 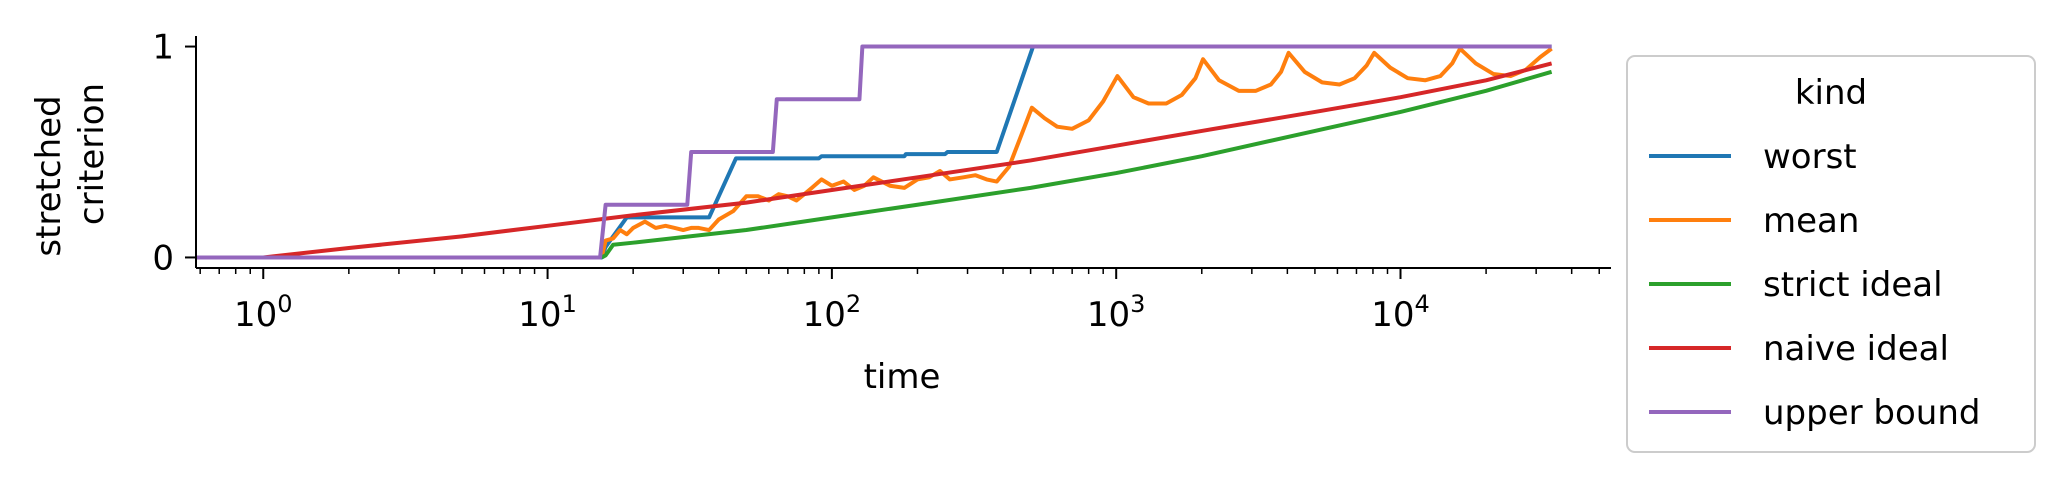 I want to click on legend-label-3: naive ideal, so click(x=1856, y=349).